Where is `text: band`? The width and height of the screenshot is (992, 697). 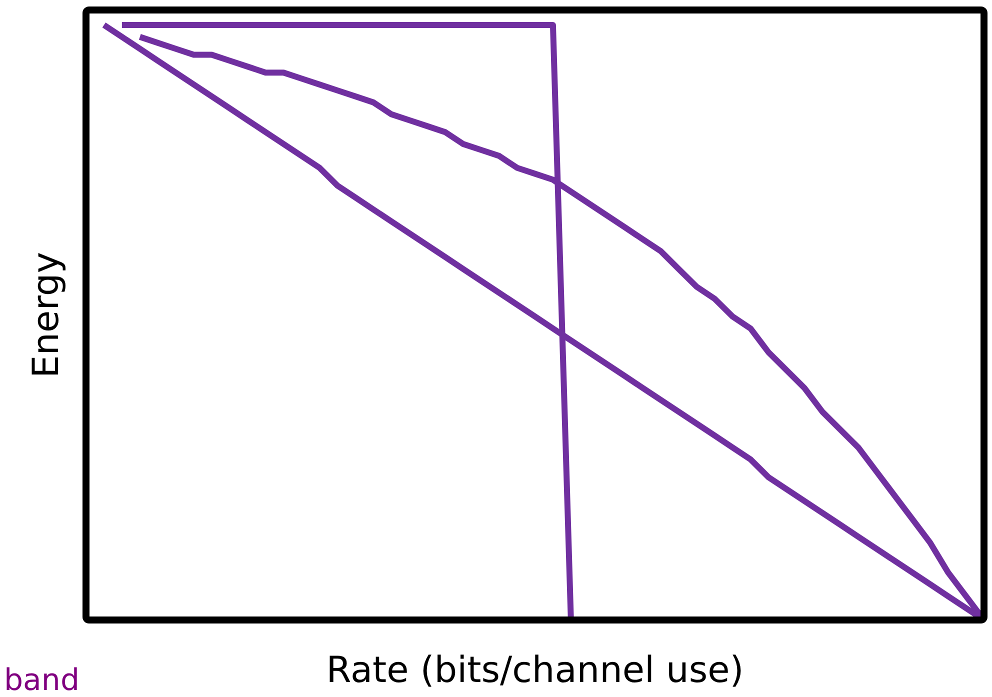
text: band is located at coordinates (42, 680).